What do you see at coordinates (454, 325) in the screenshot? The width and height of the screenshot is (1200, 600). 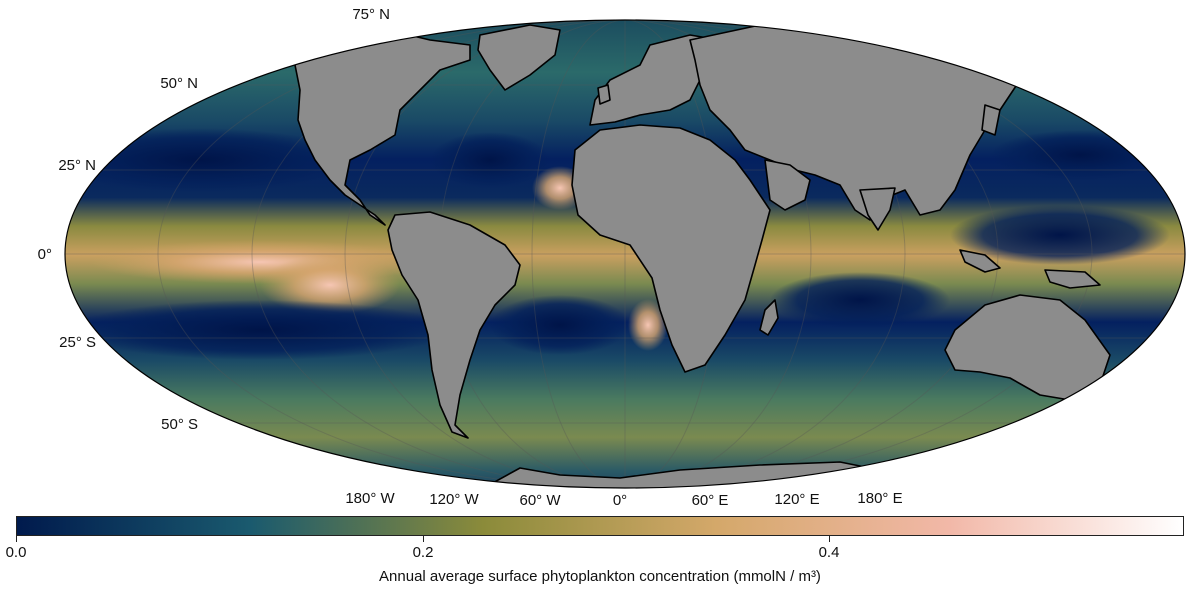 I see `south-america-shape` at bounding box center [454, 325].